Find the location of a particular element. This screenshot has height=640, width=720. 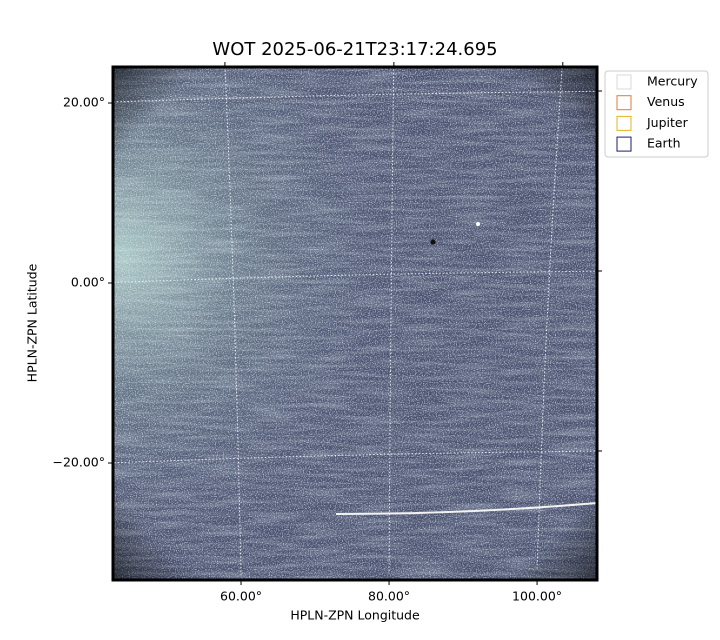

legend-label: Earth is located at coordinates (664, 143).